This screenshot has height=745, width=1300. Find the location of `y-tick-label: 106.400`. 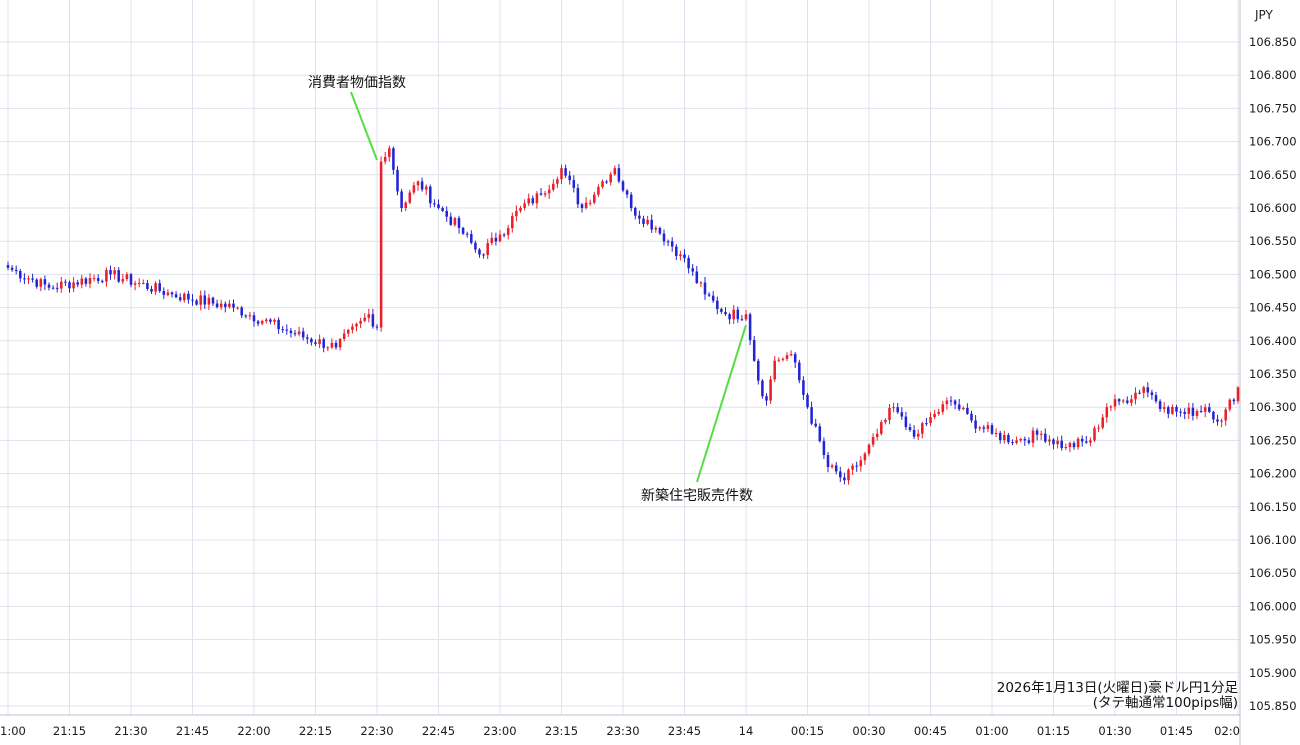

y-tick-label: 106.400 is located at coordinates (1273, 341).